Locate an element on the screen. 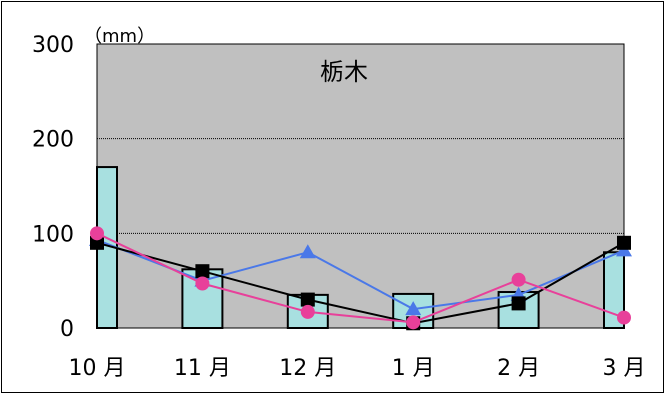 This screenshot has width=667, height=398. y-tick-label: 200 is located at coordinates (53, 140).